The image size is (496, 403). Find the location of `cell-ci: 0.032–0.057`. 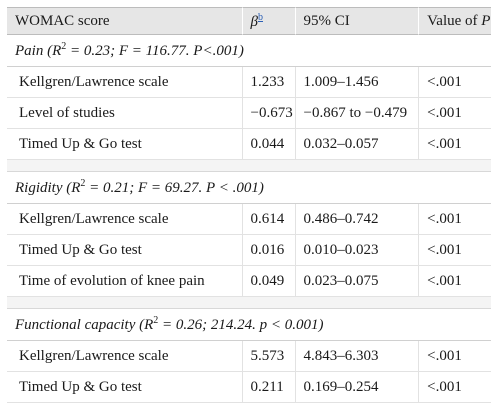

cell-ci: 0.032–0.057 is located at coordinates (357, 144).